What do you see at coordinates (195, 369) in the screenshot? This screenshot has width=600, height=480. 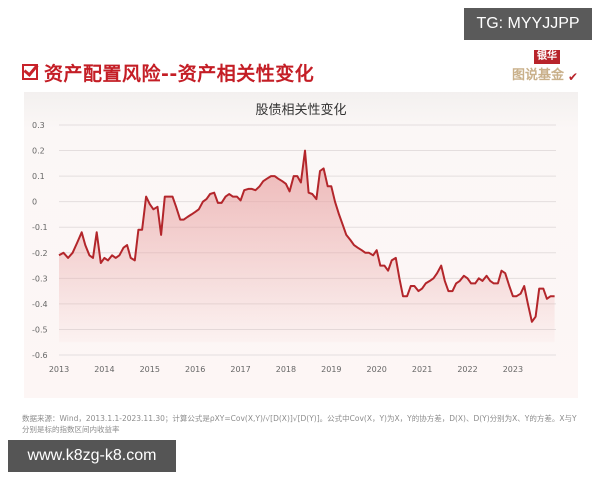 I see `x-tick-label: 2016` at bounding box center [195, 369].